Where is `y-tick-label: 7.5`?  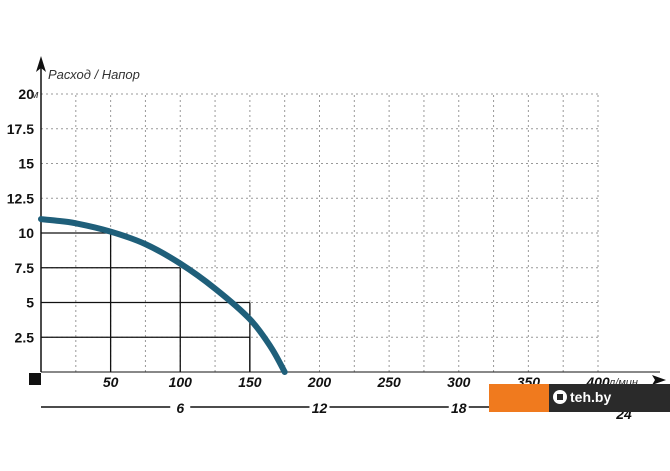
y-tick-label: 7.5 is located at coordinates (25, 268).